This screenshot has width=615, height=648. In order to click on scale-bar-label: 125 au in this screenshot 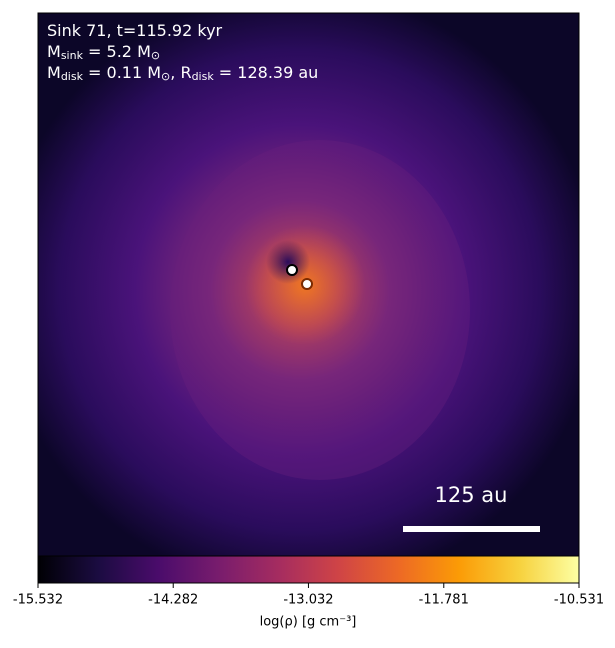, I will do `click(471, 495)`.